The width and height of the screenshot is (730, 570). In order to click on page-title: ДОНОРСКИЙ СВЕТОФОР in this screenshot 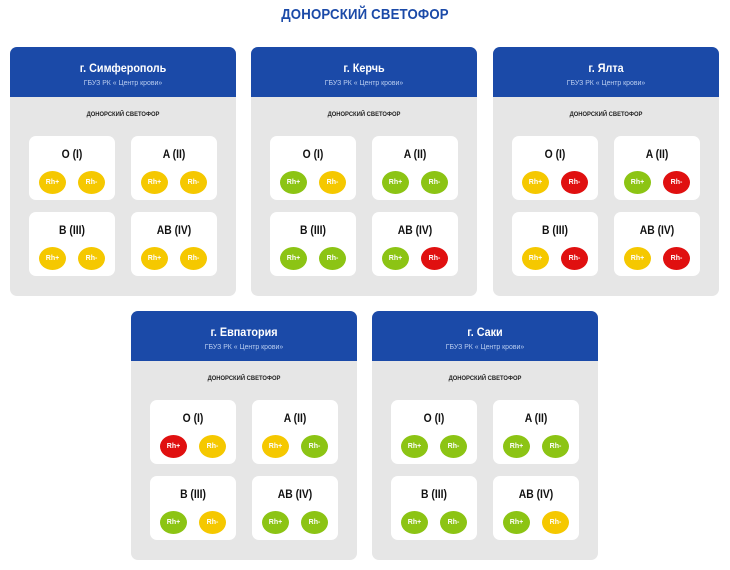, I will do `click(365, 14)`.